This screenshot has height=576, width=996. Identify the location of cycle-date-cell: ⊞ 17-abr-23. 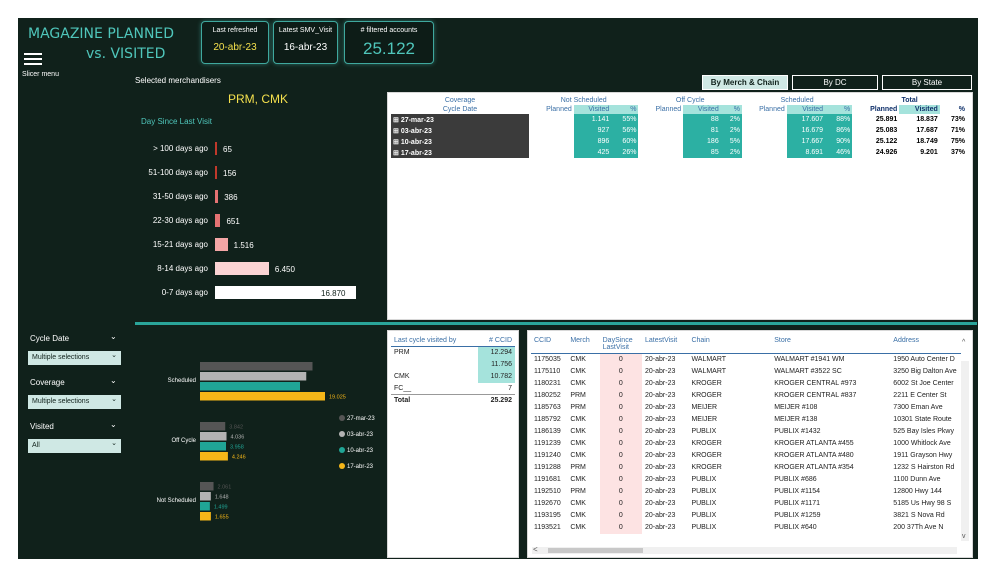
(460, 152).